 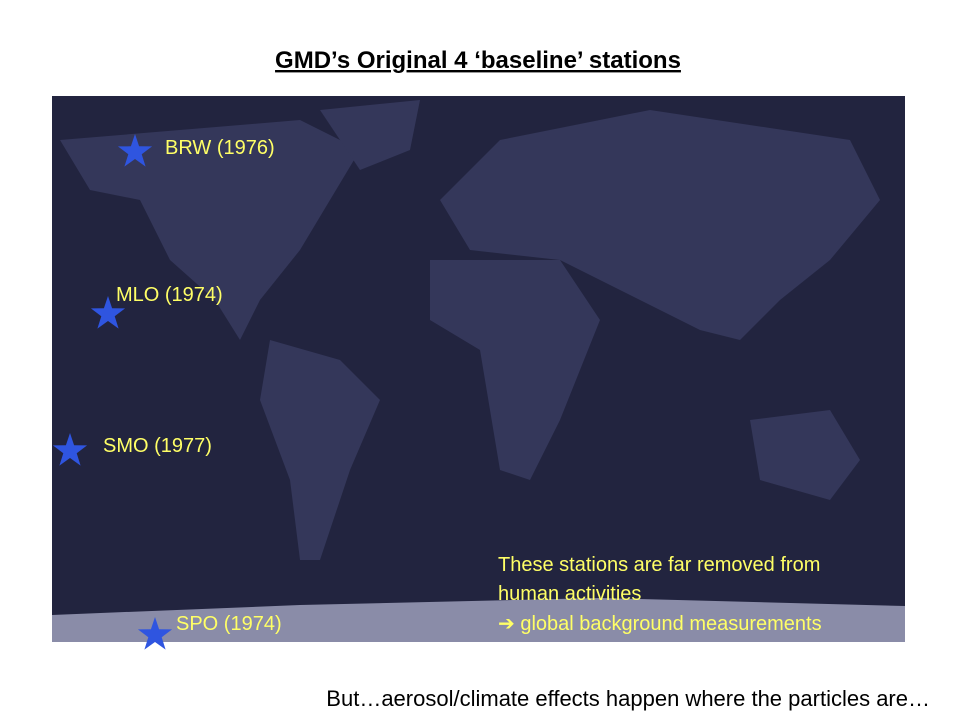 What do you see at coordinates (320, 450) in the screenshot?
I see `south-america` at bounding box center [320, 450].